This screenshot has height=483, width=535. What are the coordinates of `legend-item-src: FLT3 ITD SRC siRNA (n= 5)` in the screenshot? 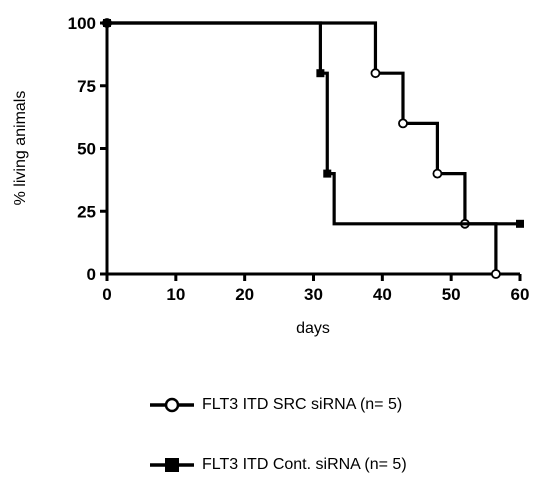 It's located at (276, 405).